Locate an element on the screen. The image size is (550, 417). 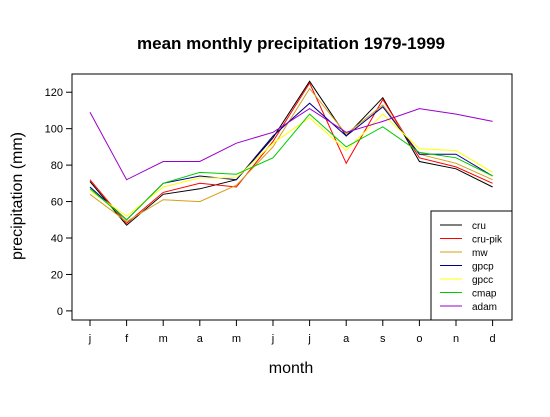
y-tick-label: 0 is located at coordinates (60, 312).